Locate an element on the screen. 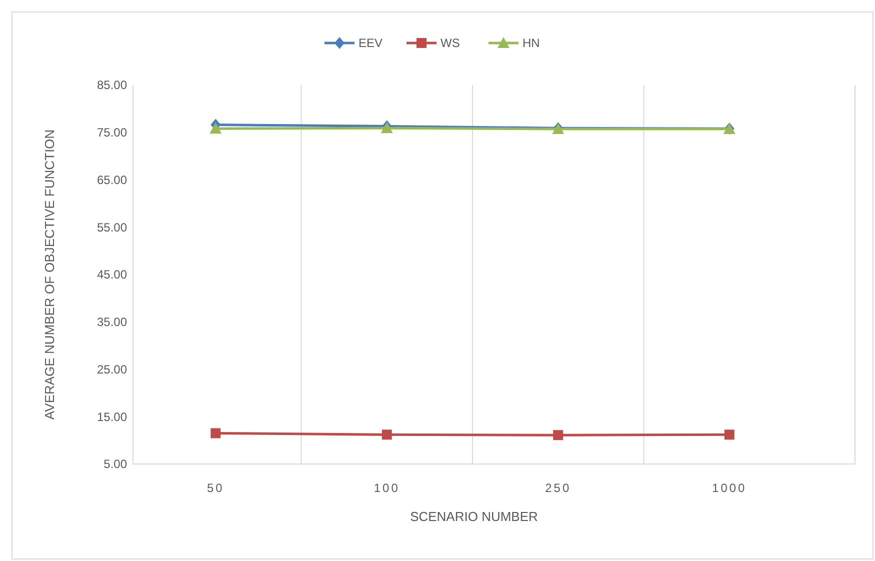 The height and width of the screenshot is (561, 875). x-tick-label: 250 is located at coordinates (558, 488).